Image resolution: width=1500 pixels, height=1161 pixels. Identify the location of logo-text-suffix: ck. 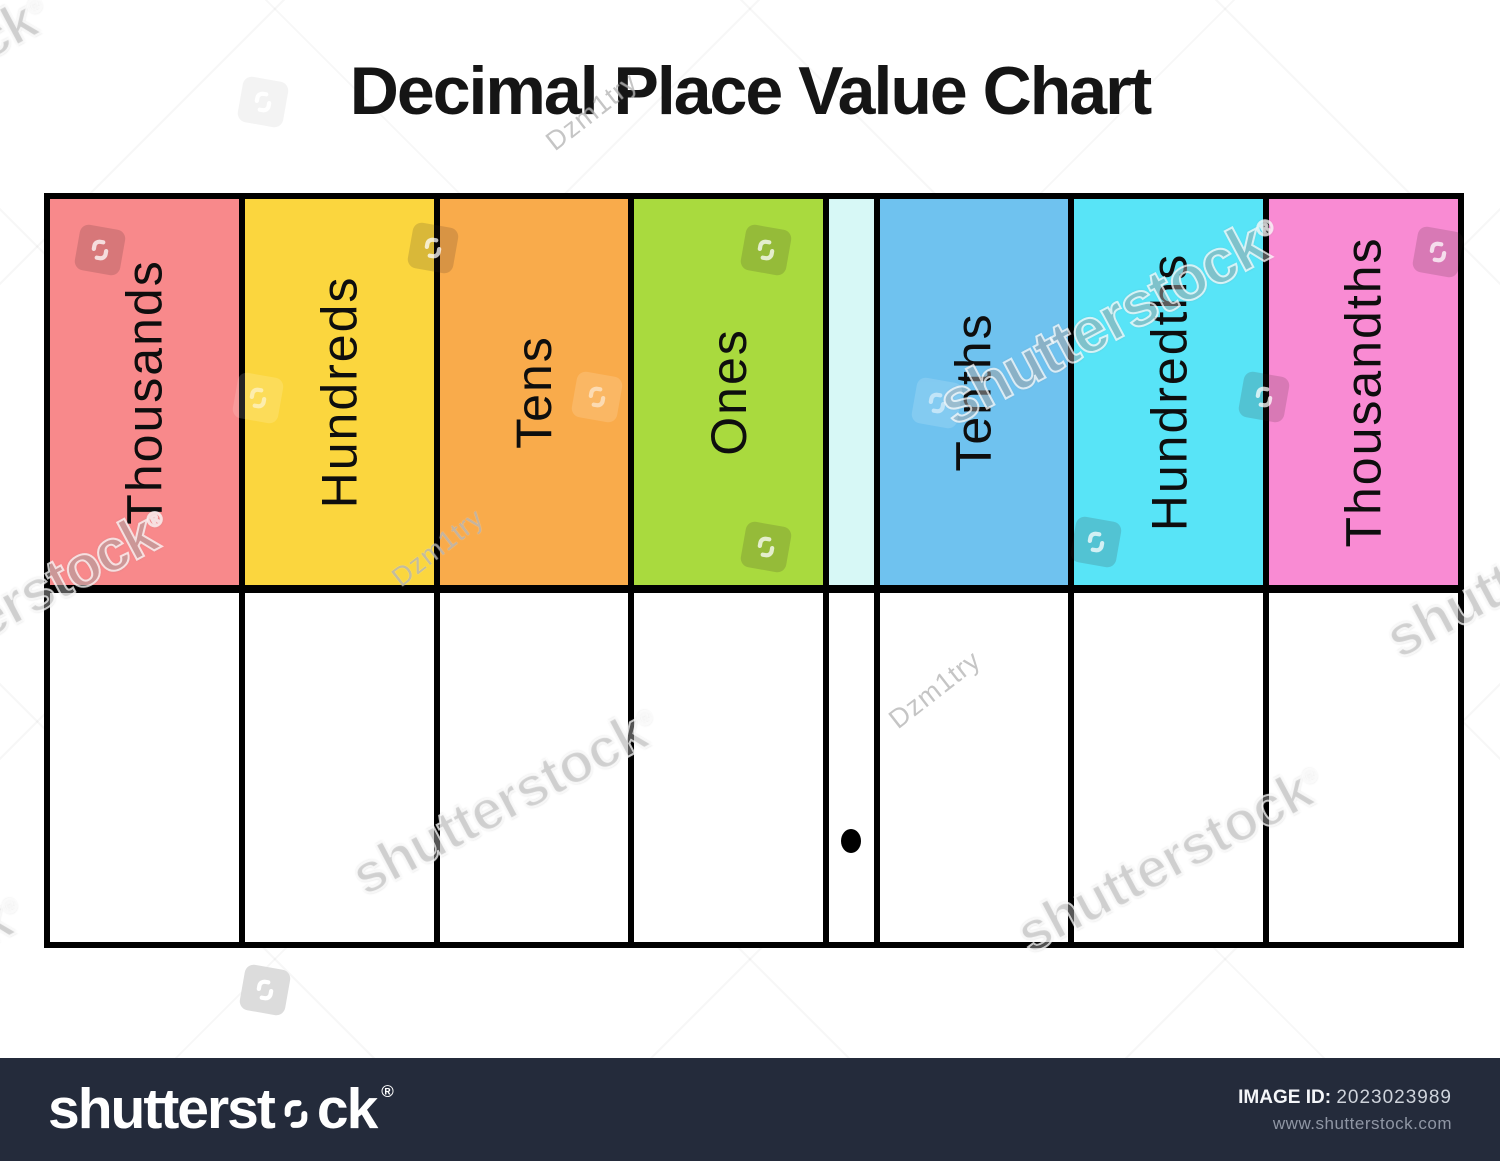
(347, 1109).